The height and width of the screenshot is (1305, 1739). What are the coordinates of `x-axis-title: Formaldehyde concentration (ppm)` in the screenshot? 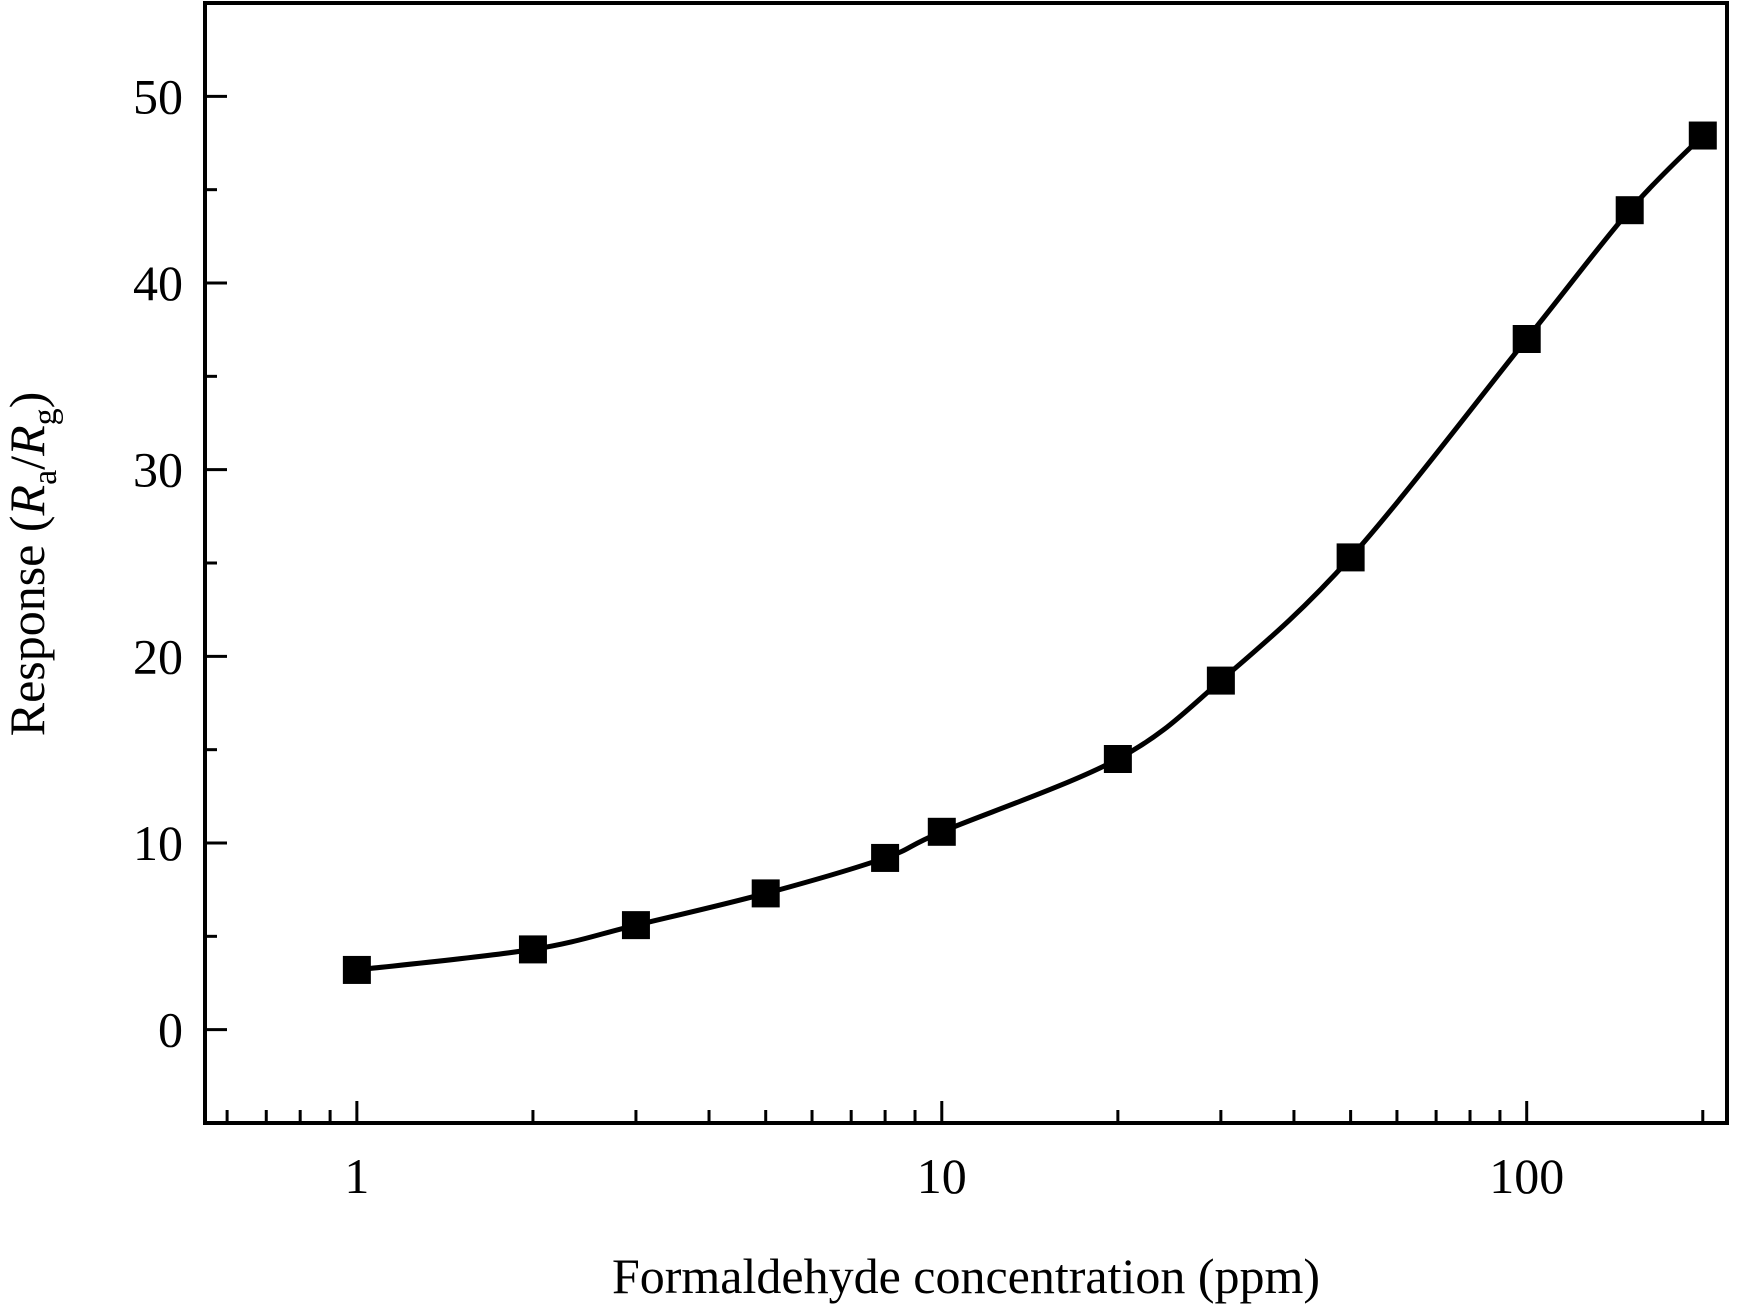 It's located at (966, 1276).